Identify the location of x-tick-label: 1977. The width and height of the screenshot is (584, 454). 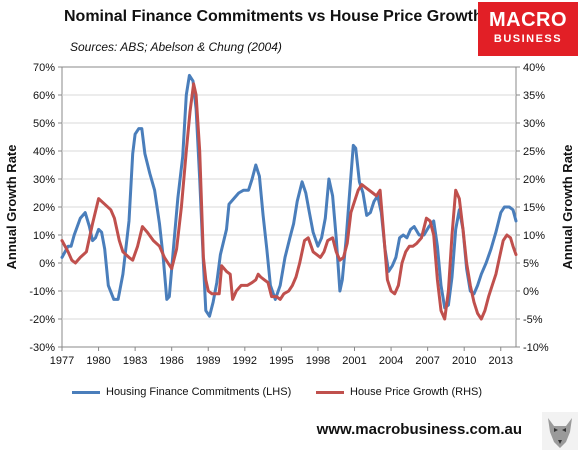
(62, 361).